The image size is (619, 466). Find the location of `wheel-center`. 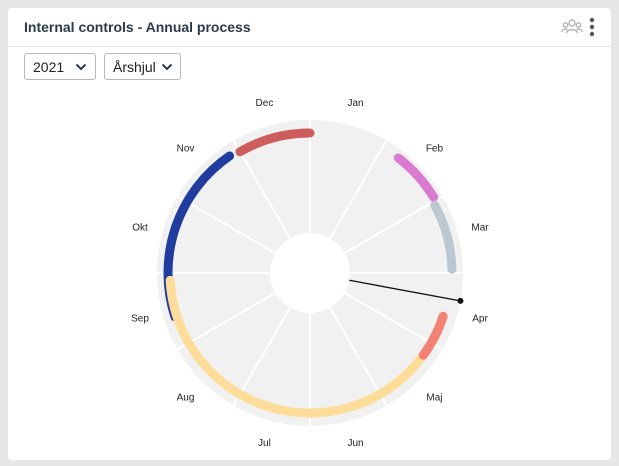

wheel-center is located at coordinates (310, 273).